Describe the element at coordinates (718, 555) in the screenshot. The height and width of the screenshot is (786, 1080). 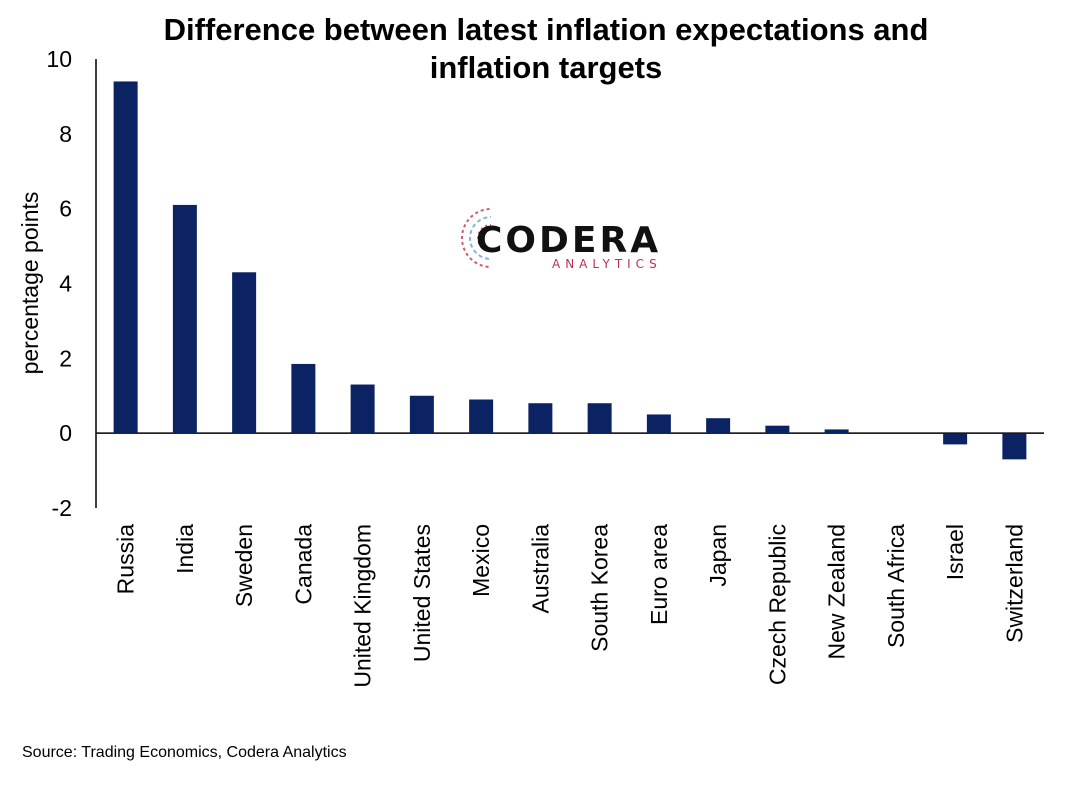
I see `x-tick-label: Japan` at that location.